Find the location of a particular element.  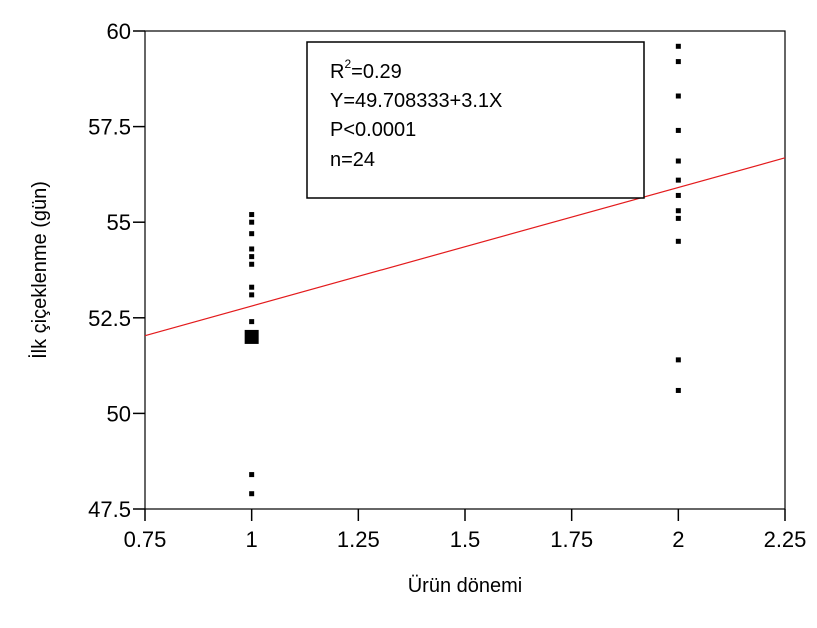

x-axis: 0.75 1 1.25 1.5 1.75 2 2.25 is located at coordinates (465, 530).